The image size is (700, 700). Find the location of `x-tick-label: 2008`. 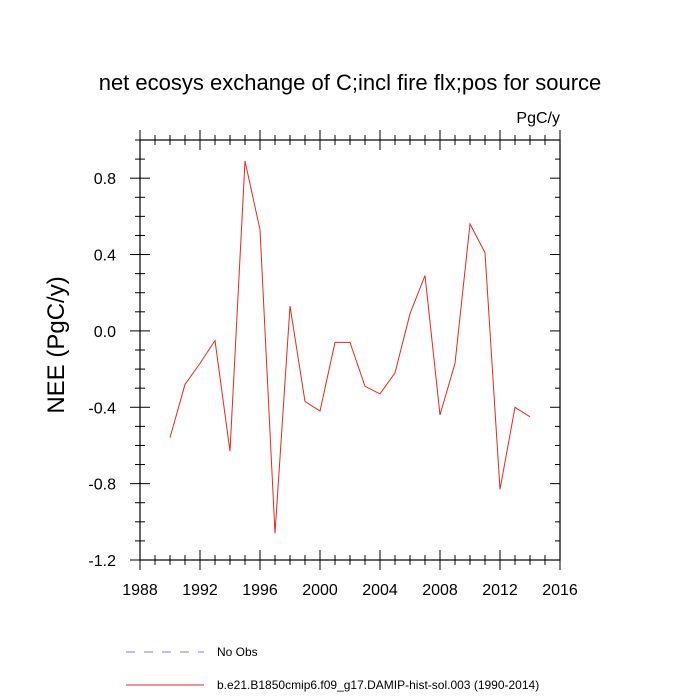

x-tick-label: 2008 is located at coordinates (440, 590).